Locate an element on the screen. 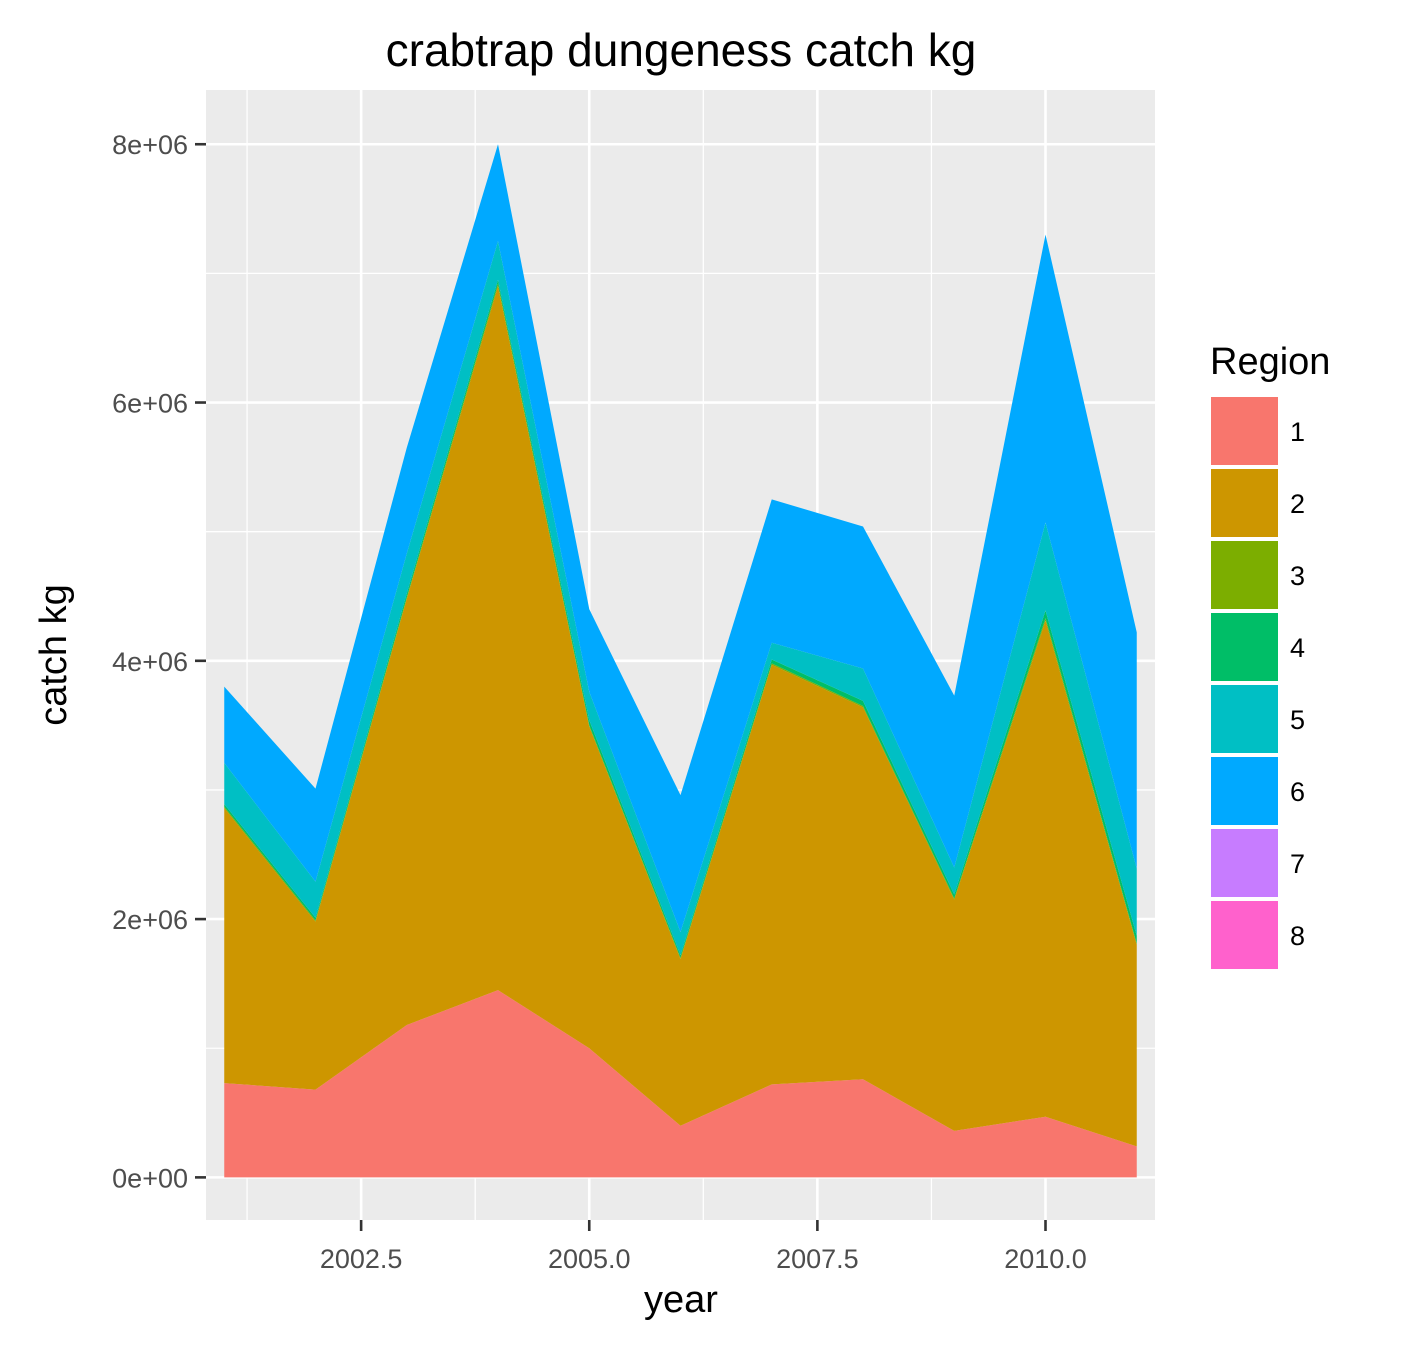 Image resolution: width=1428 pixels, height=1353 pixels. legend-label-1: 1 is located at coordinates (1297, 432).